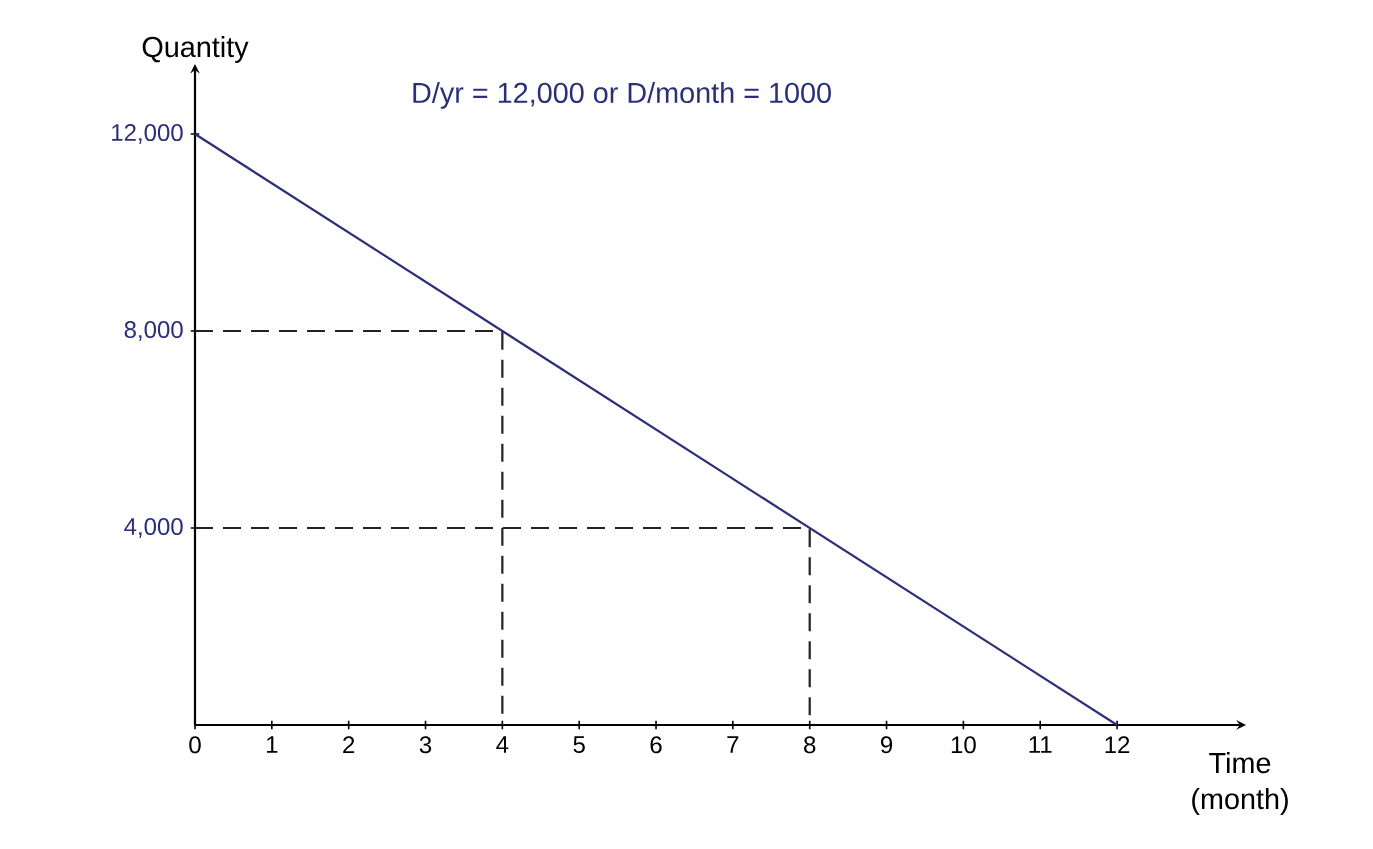 The height and width of the screenshot is (849, 1373). Describe the element at coordinates (425, 745) in the screenshot. I see `x-tick-label: 3` at that location.